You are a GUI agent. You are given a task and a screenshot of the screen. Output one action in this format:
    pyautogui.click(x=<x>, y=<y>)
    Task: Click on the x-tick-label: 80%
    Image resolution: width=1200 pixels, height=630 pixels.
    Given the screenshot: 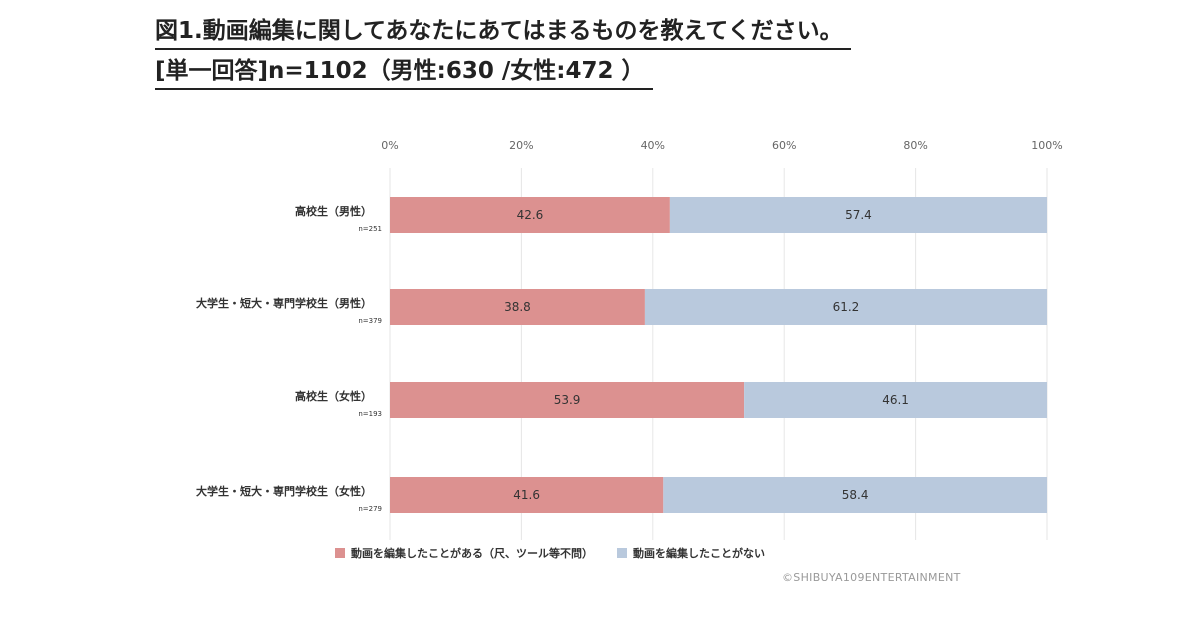 What is the action you would take?
    pyautogui.click(x=915, y=145)
    